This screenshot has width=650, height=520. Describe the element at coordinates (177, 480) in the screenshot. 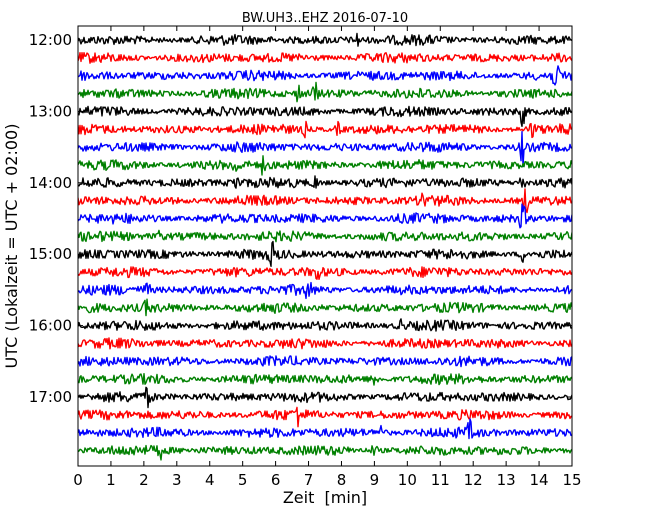

I see `x-tick-label: 3` at that location.